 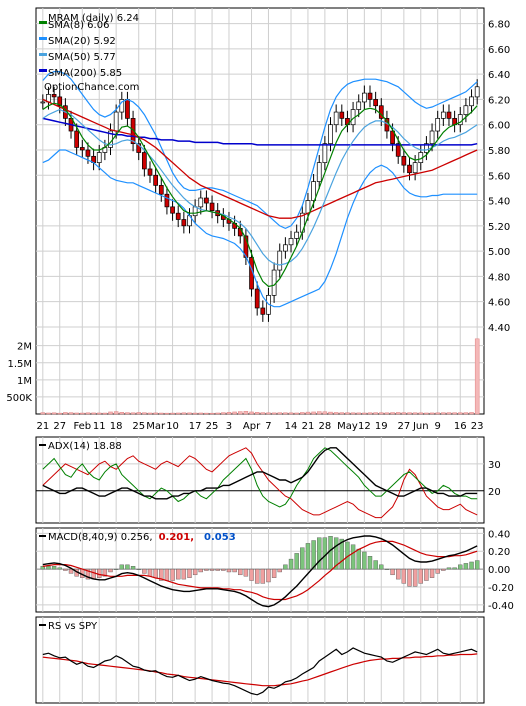 I want to click on x-tick-7: 10, so click(x=172, y=426).